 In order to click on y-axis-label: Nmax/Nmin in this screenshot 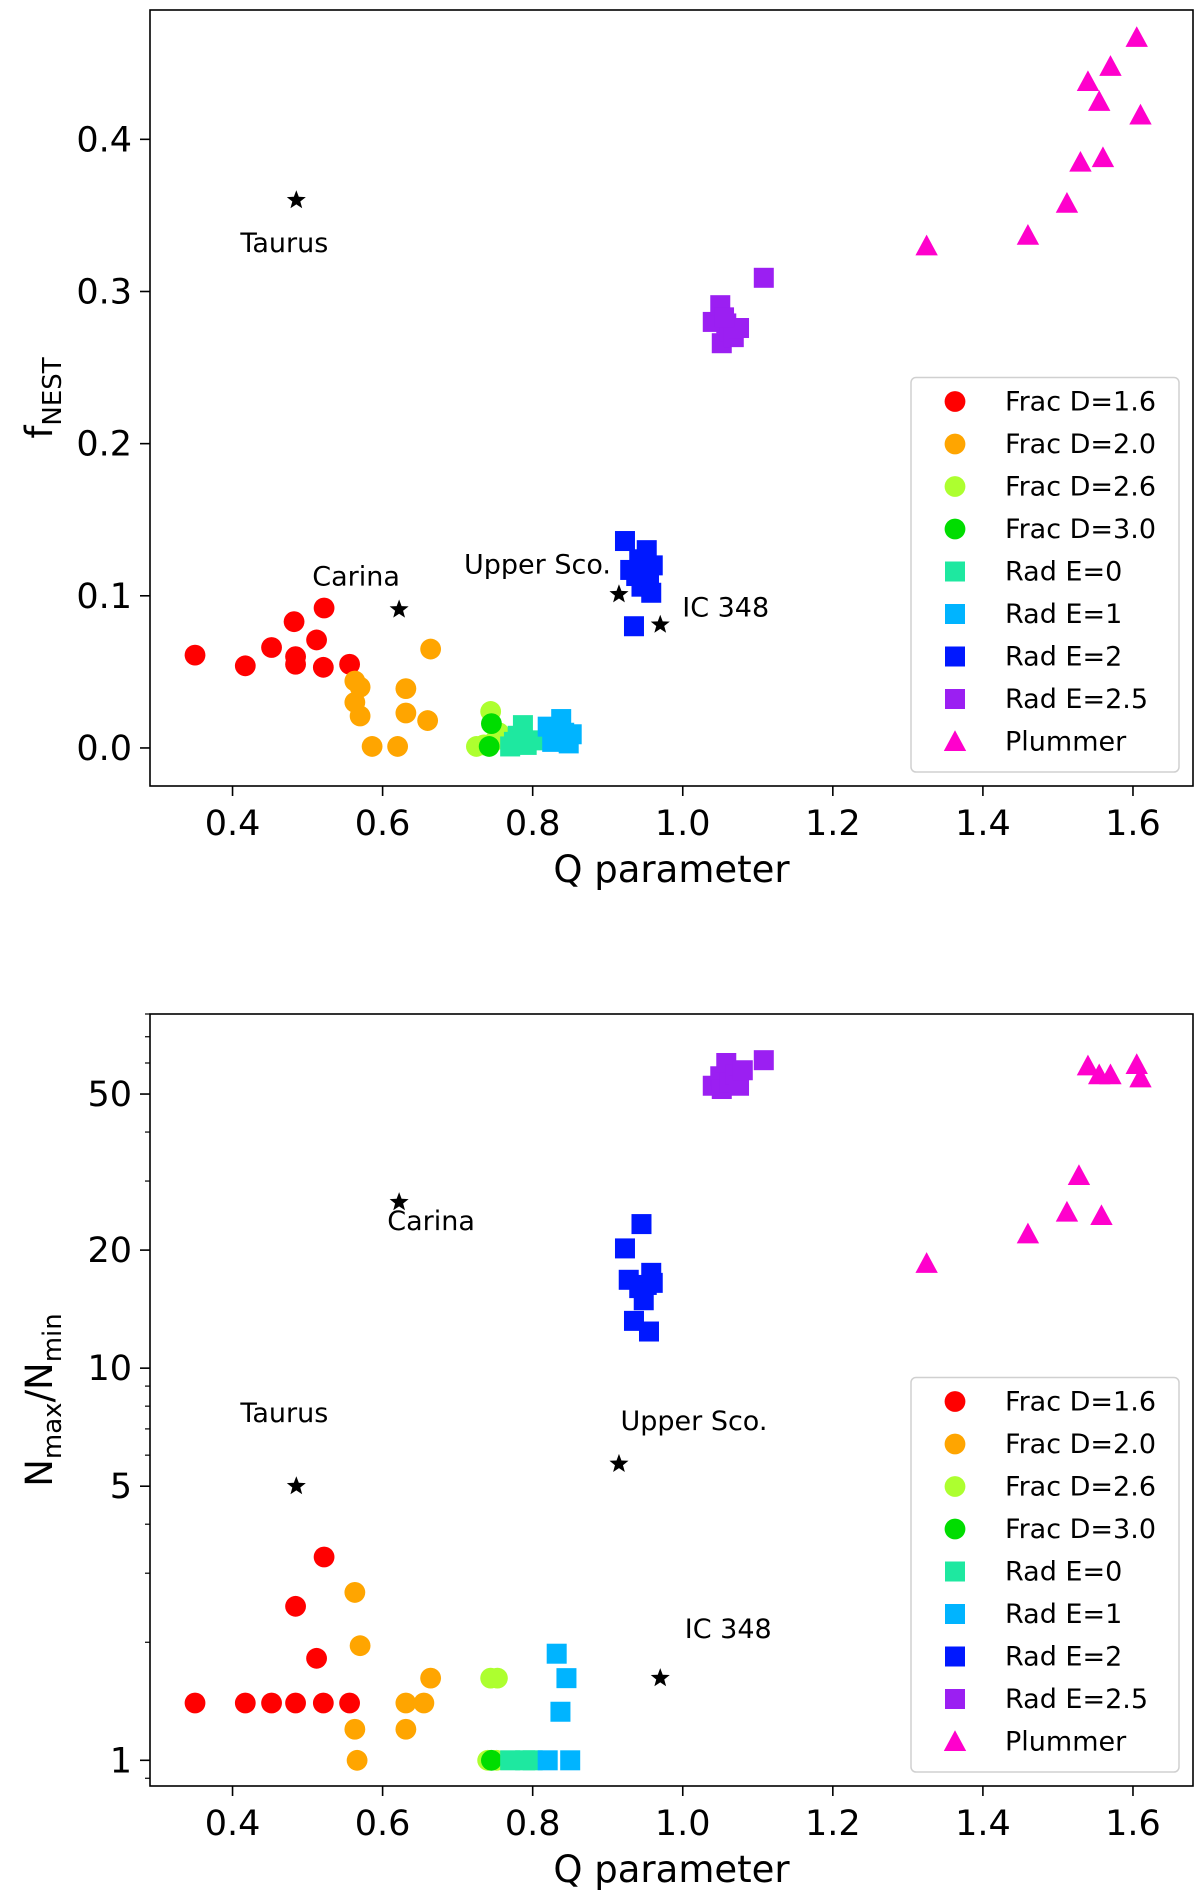, I will do `click(43, 1400)`.